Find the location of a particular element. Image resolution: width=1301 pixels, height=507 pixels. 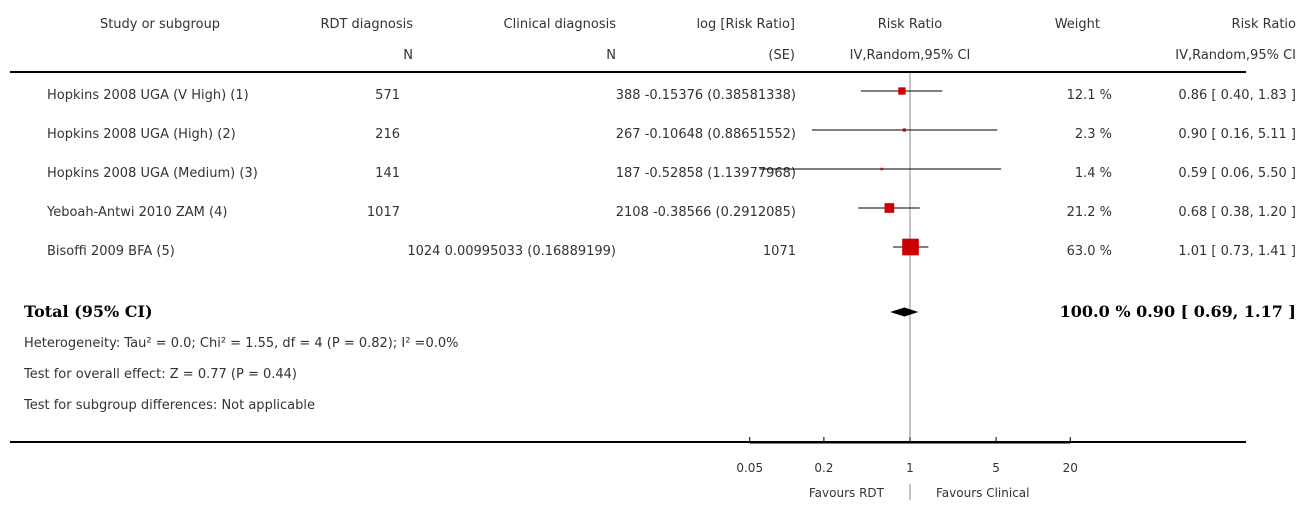

row-ci: 0.68 [ 0.38, 1.20 ] is located at coordinates (1237, 212).